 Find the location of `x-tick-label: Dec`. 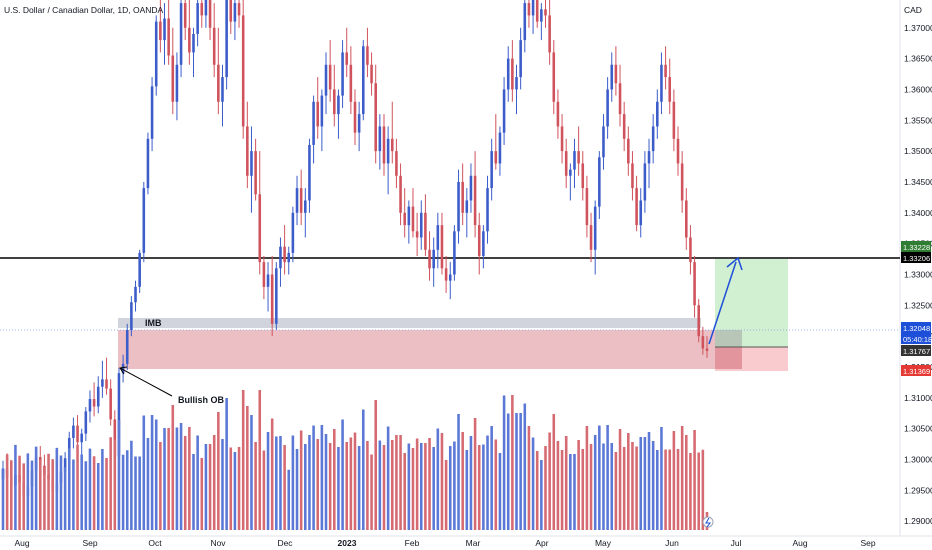

x-tick-label: Dec is located at coordinates (285, 543).